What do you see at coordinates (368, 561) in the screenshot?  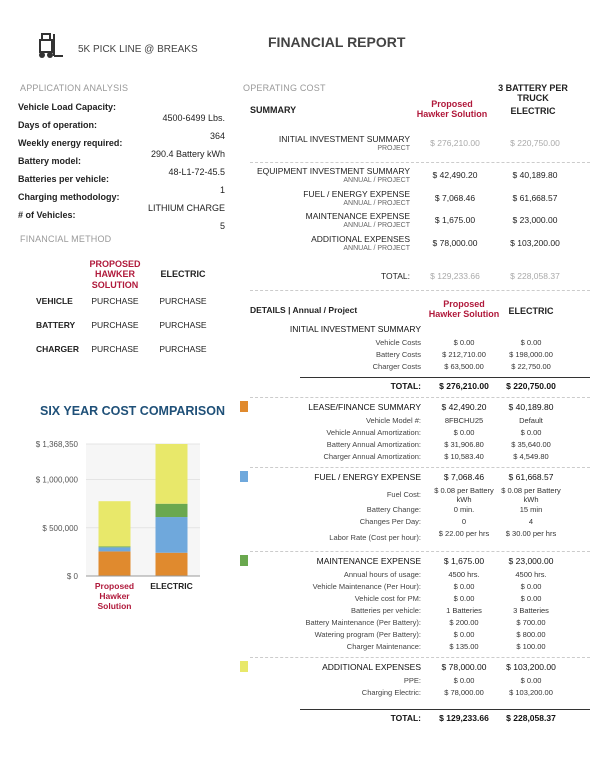 I see `group-title: MAINTENANCE EXPENSE` at bounding box center [368, 561].